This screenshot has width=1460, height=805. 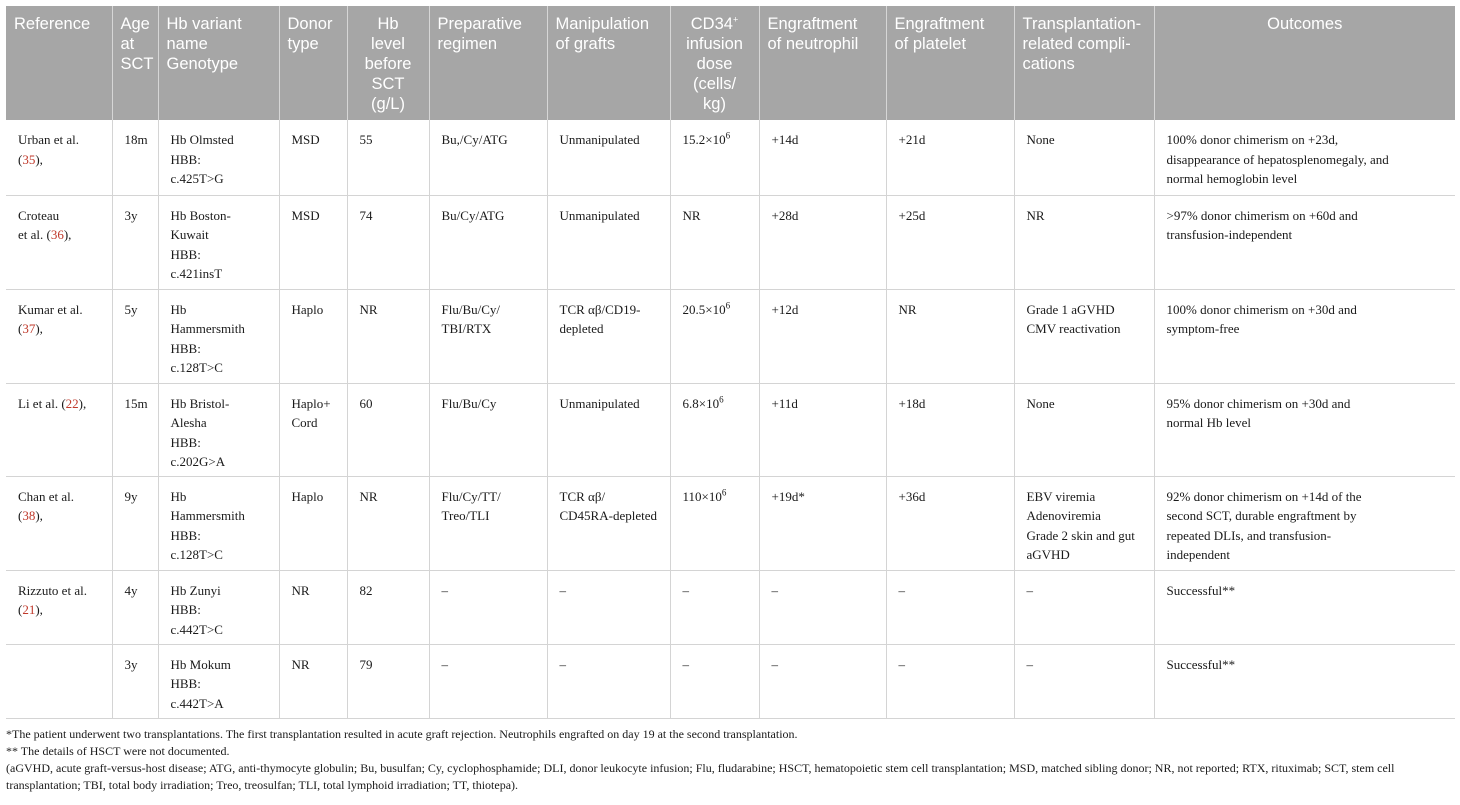 I want to click on dose-base: 6.8×10, so click(x=701, y=403).